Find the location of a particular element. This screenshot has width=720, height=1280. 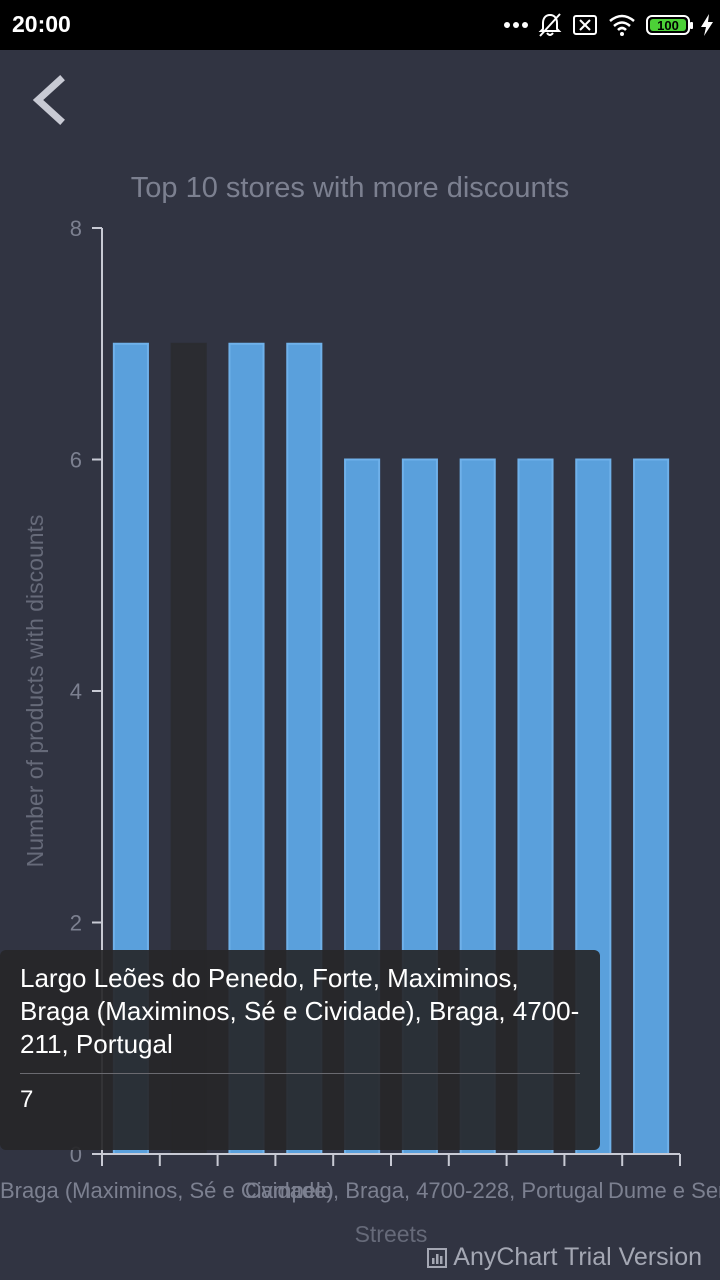

credits-link: AnyChart Trial Version is located at coordinates (564, 1257).